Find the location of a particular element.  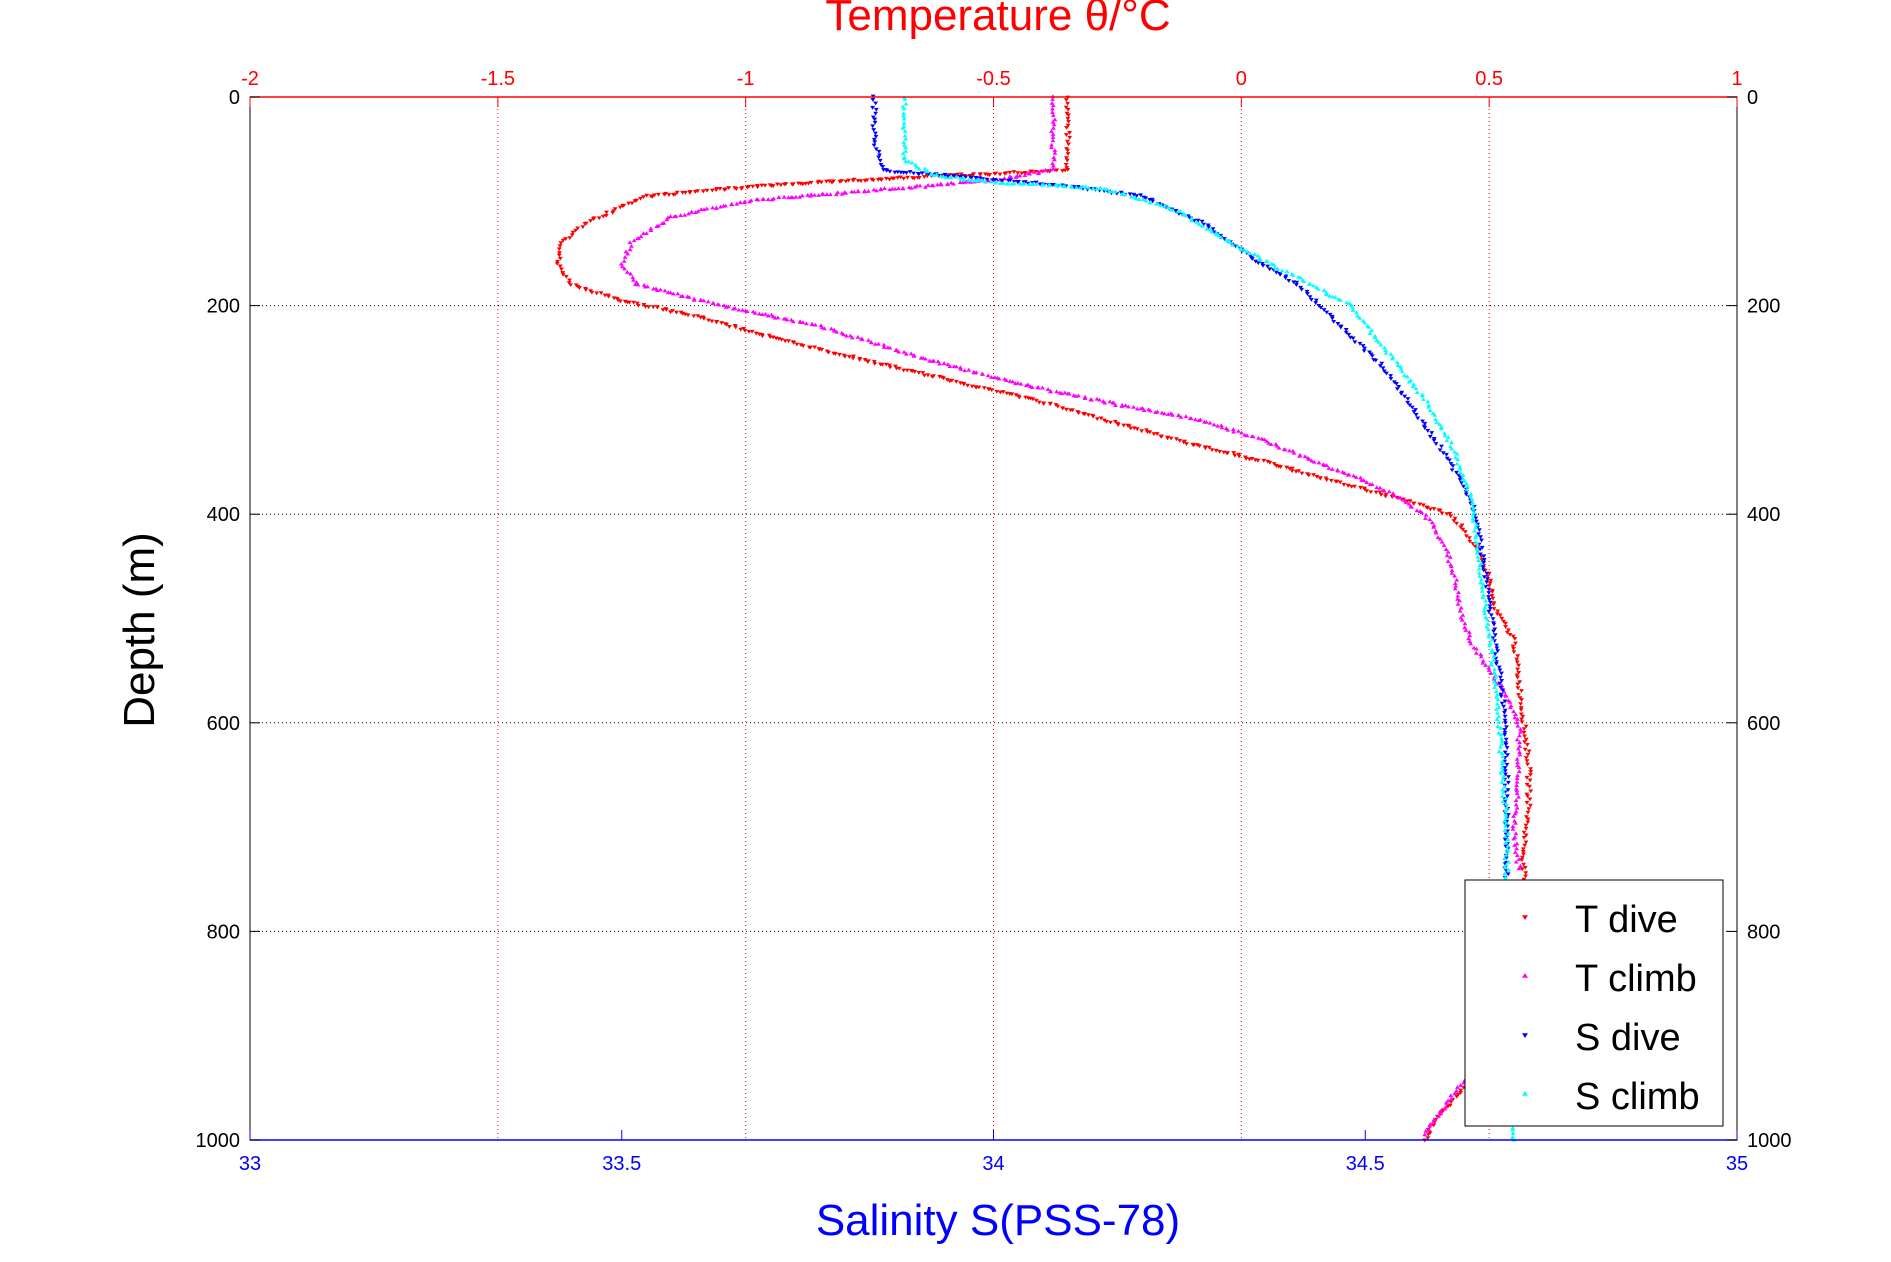

left-axis-tick-label: 400 is located at coordinates (223, 515).